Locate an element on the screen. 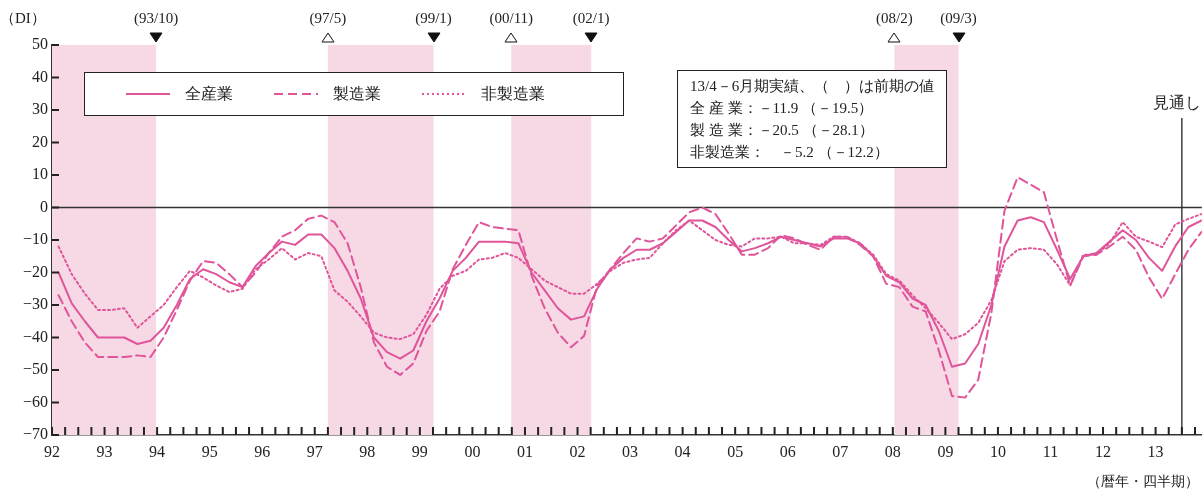  y-tick-label: −60 is located at coordinates (35, 401).